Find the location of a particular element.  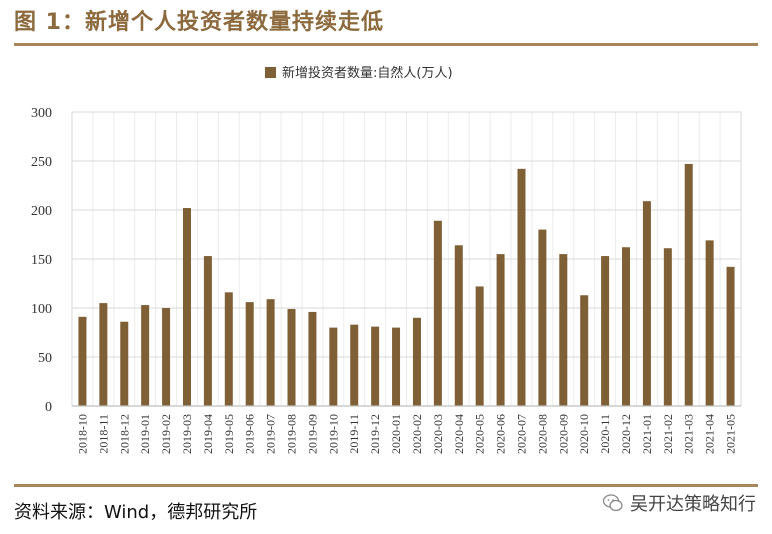

x-tick-label: 2021-04 is located at coordinates (710, 434).